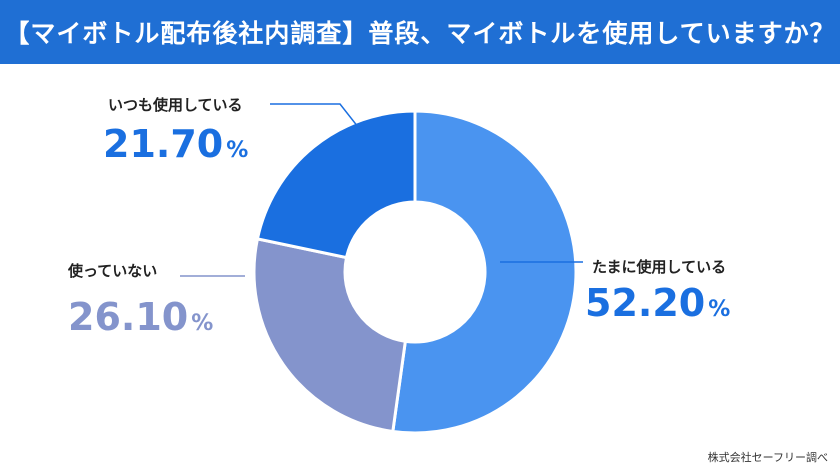 The width and height of the screenshot is (840, 473). Describe the element at coordinates (140, 317) in the screenshot. I see `value-label-2: 26.10%` at that location.